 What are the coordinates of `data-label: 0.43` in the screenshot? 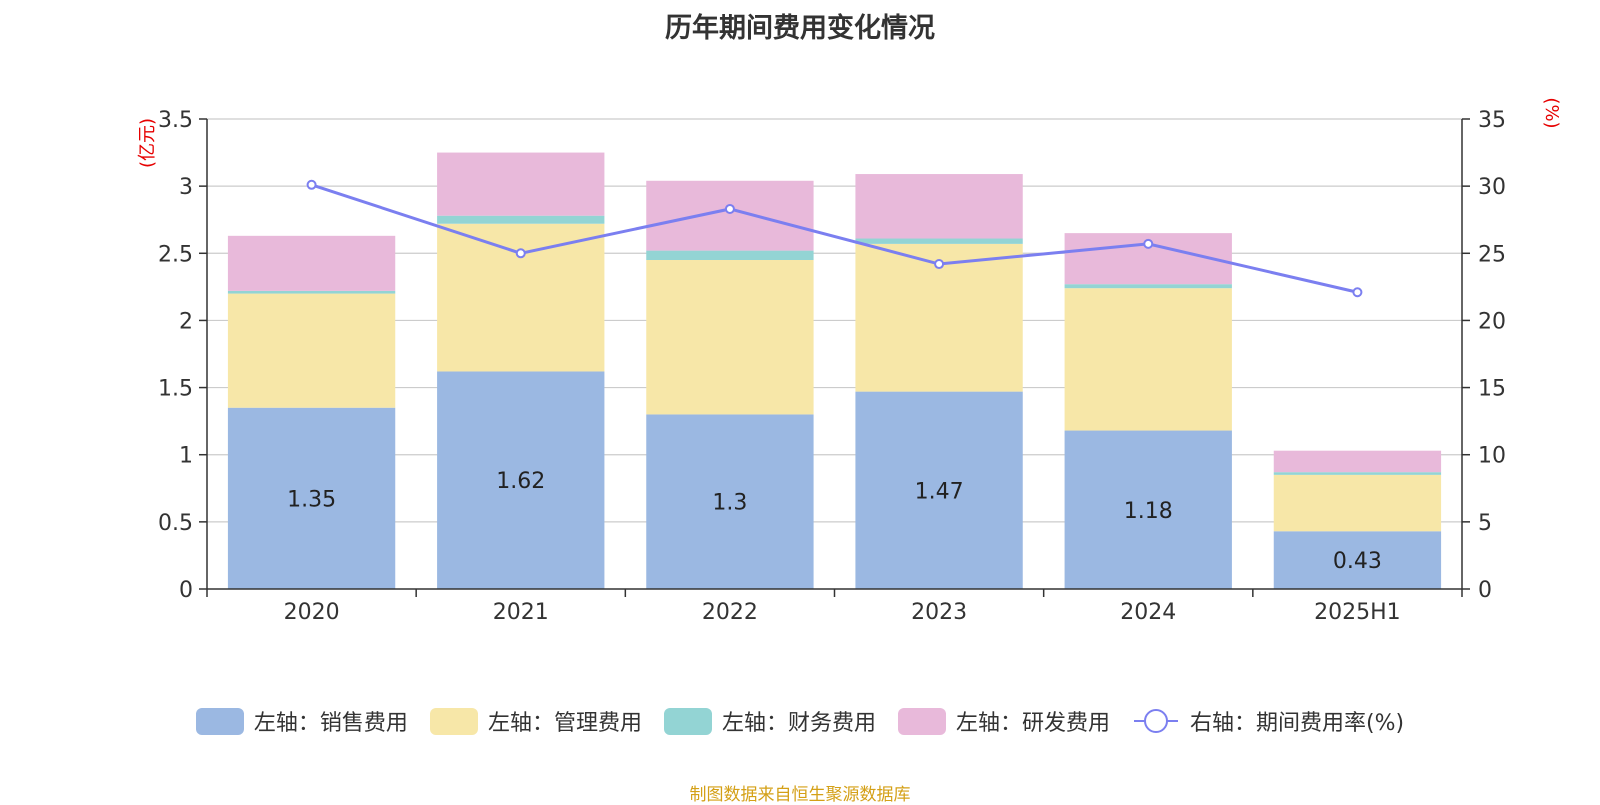 It's located at (1357, 561).